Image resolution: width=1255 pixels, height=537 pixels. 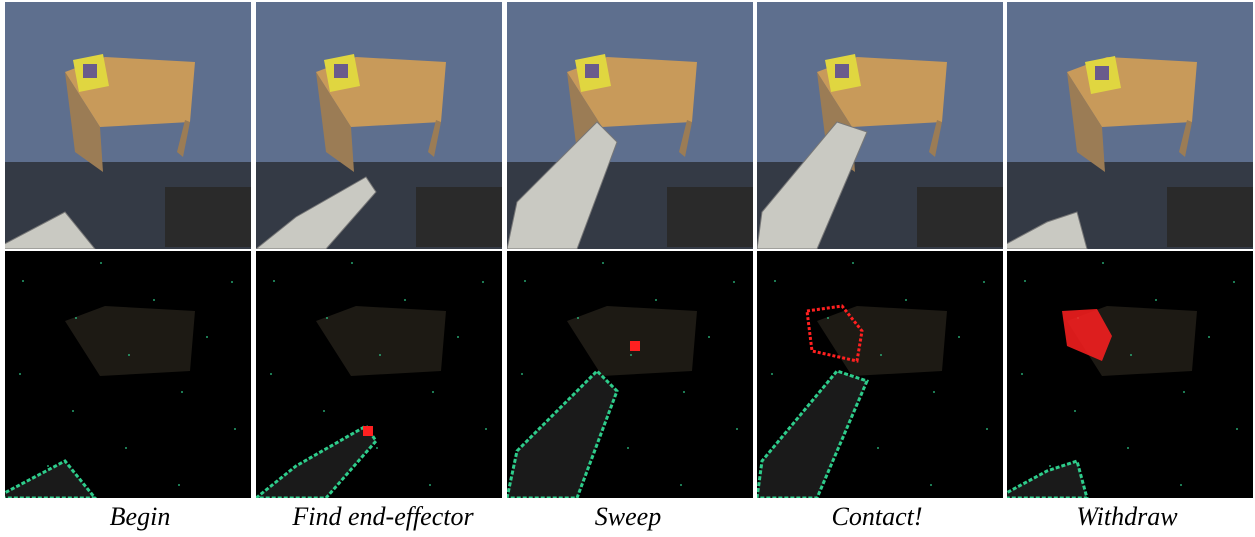 What do you see at coordinates (628, 516) in the screenshot?
I see `frame-caption: Sweep` at bounding box center [628, 516].